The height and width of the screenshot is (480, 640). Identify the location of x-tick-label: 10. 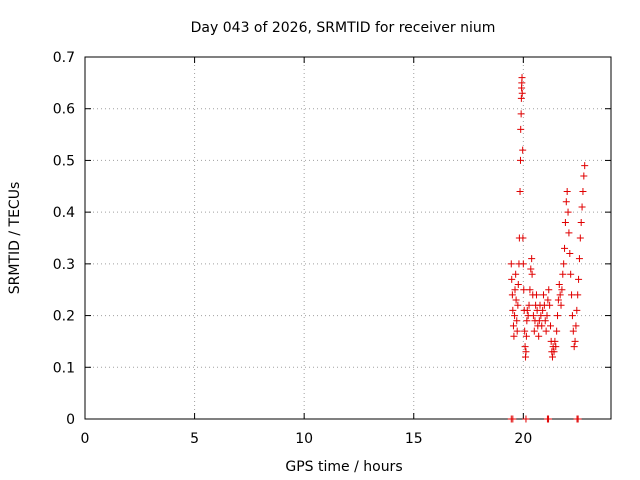
(304, 439).